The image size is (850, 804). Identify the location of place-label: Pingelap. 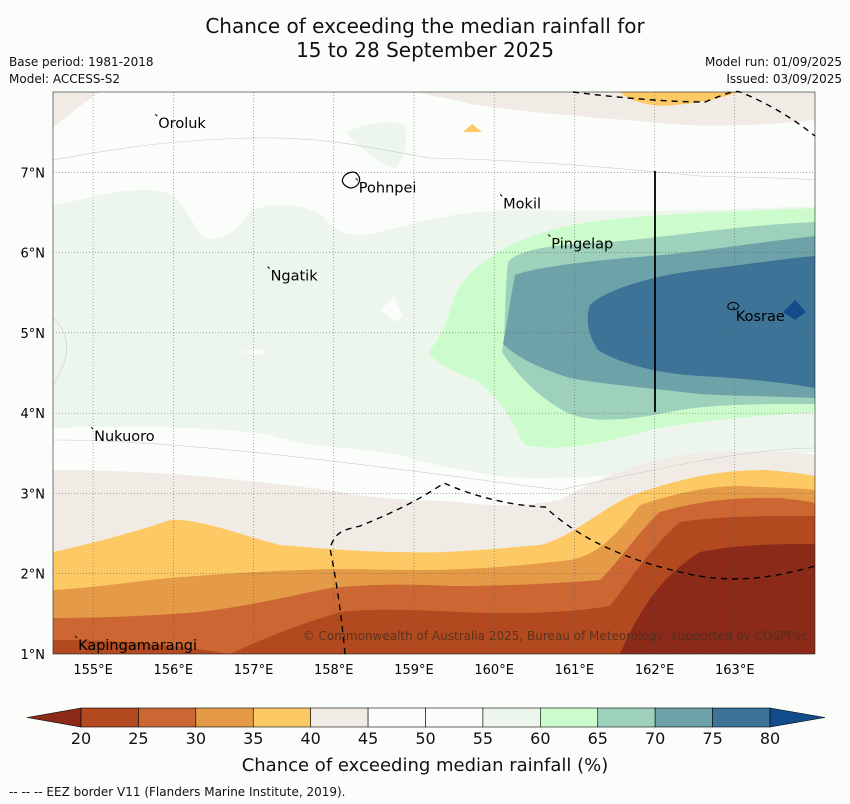
(582, 245).